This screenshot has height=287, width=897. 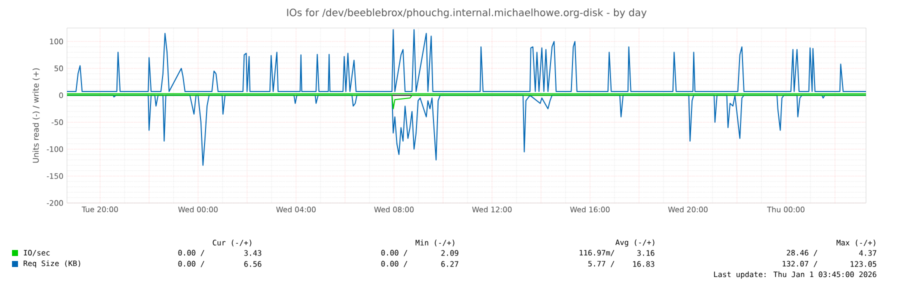 What do you see at coordinates (467, 13) in the screenshot?
I see `chart-title: IOs for /dev/beeblebrox/phouchg.internal.michaelhowe.org-disk - by day` at bounding box center [467, 13].